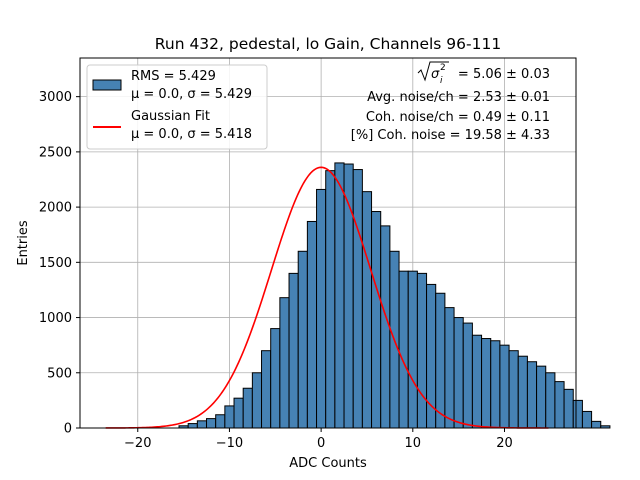  What do you see at coordinates (191, 134) in the screenshot?
I see `legend-fit-line2: μ = 0.0, σ = 5.418` at bounding box center [191, 134].